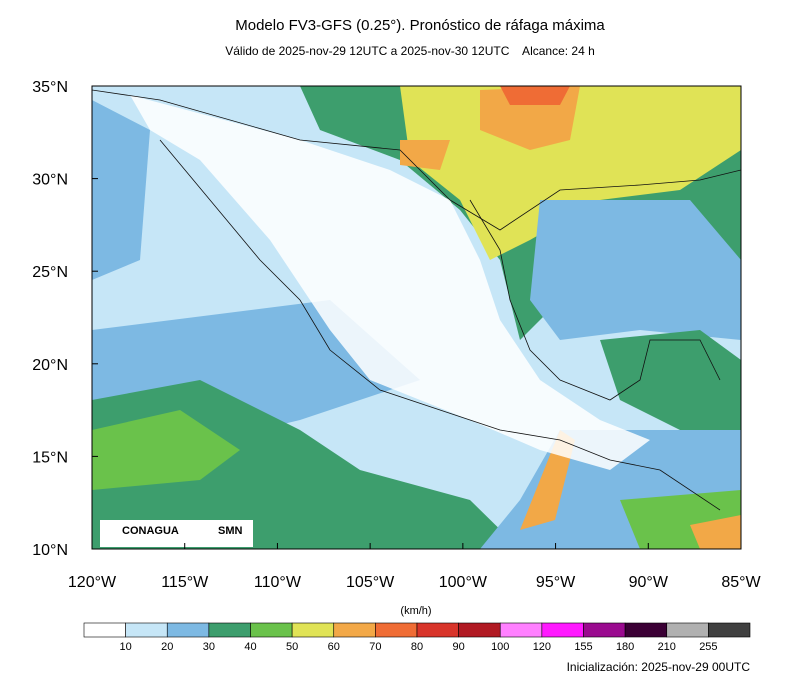 This screenshot has height=696, width=793. What do you see at coordinates (659, 667) in the screenshot?
I see `initialization: Inicialización: 2025-nov-29 00UTC` at bounding box center [659, 667].